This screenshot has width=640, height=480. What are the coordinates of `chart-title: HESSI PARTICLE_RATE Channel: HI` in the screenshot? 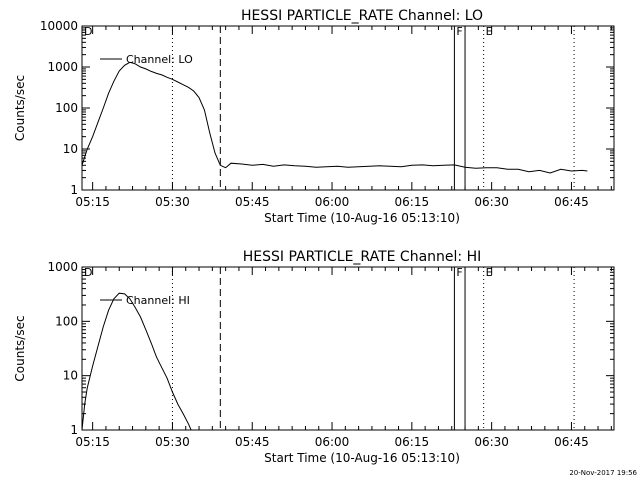 It's located at (362, 257).